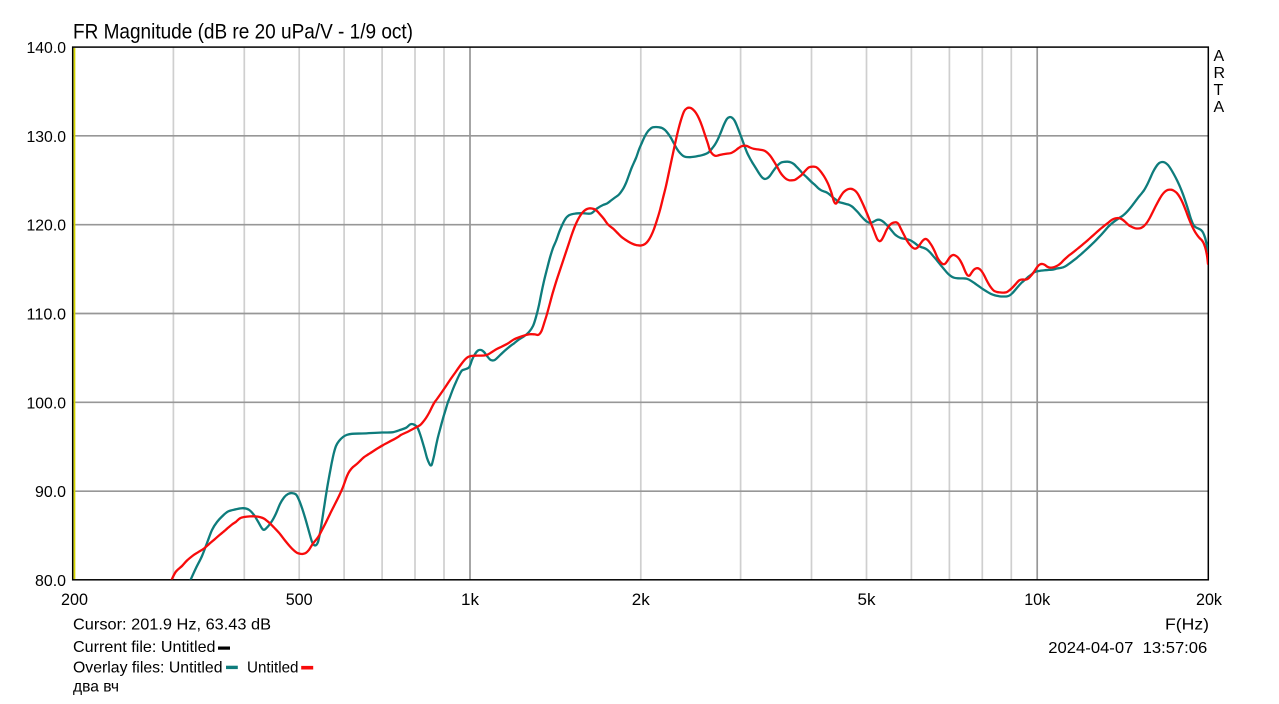 Image resolution: width=1279 pixels, height=704 pixels. What do you see at coordinates (641, 600) in the screenshot?
I see `svg-text: 2k` at bounding box center [641, 600].